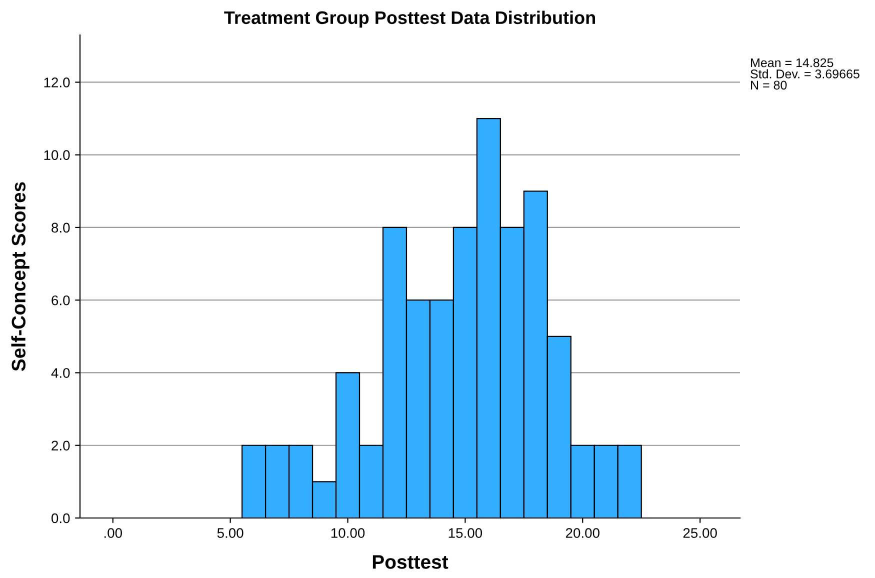 The image size is (875, 578). I want to click on x-tick-label: 20.00, so click(583, 533).